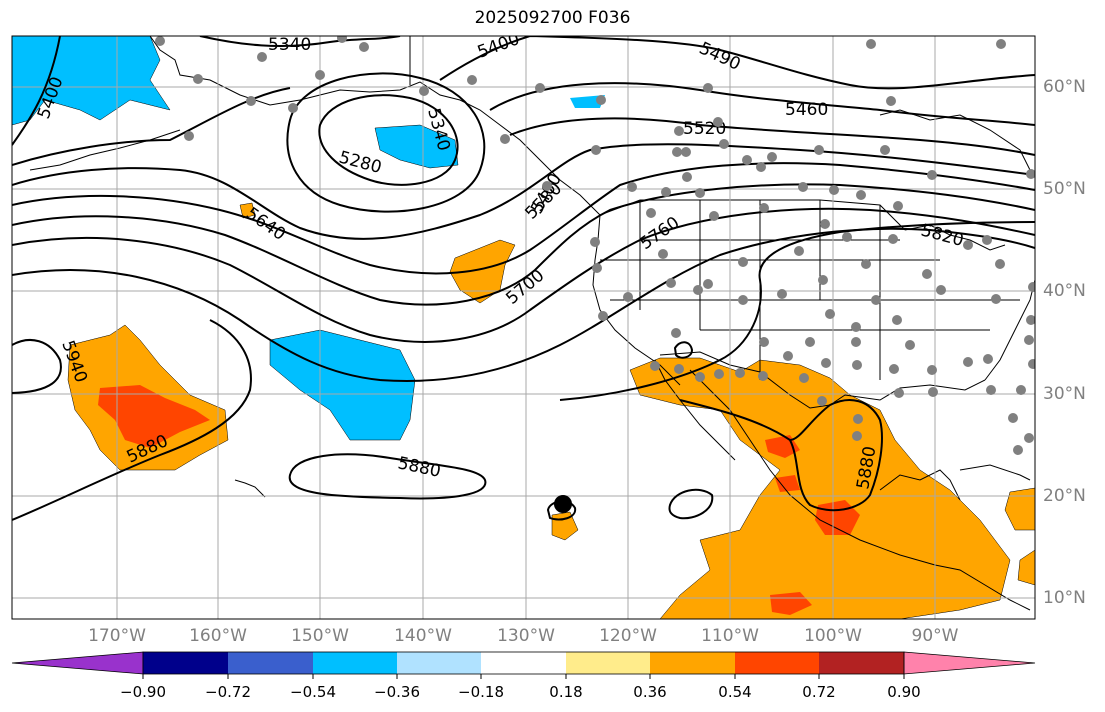  I want to click on us-east-coast, so click(1009, 330).